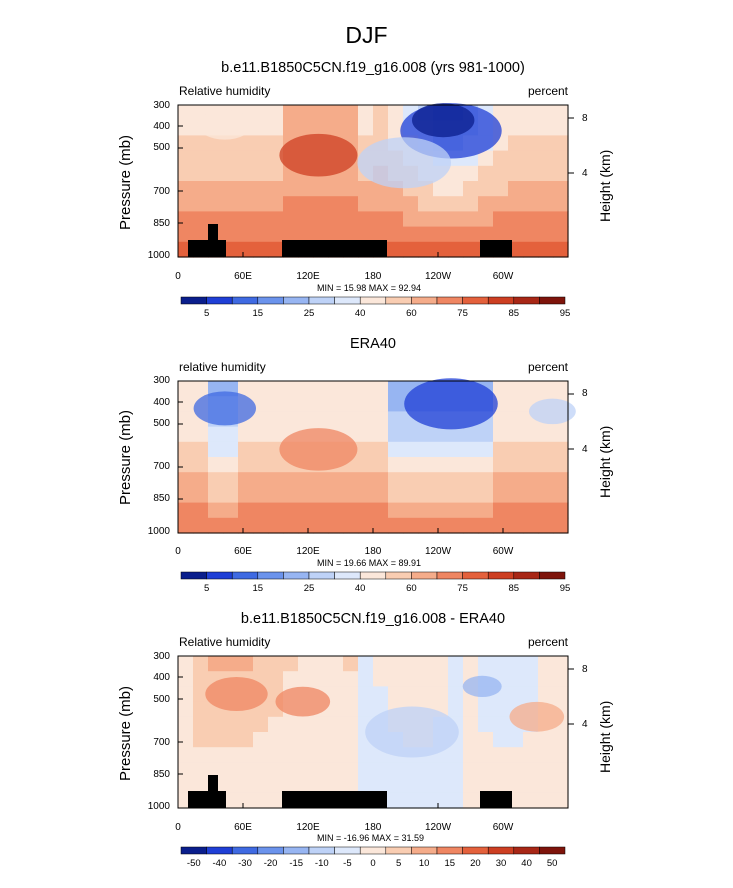 The width and height of the screenshot is (733, 888). I want to click on panel-2-xtick-120w: 120W, so click(438, 551).